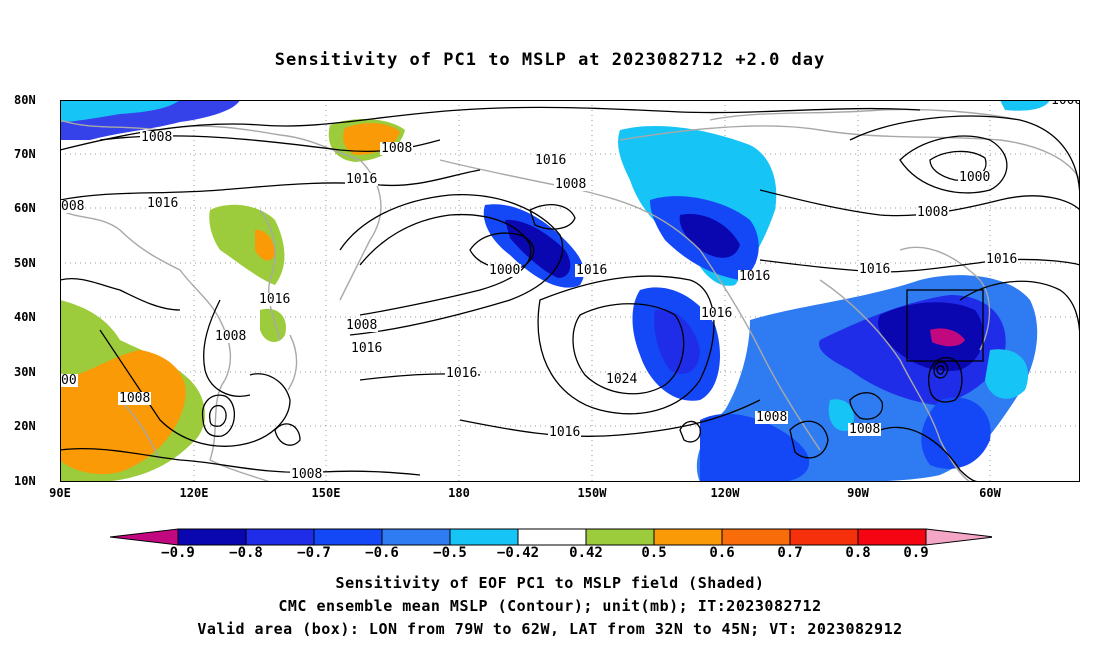 The width and height of the screenshot is (1100, 650). I want to click on lon-label: 150W, so click(592, 493).